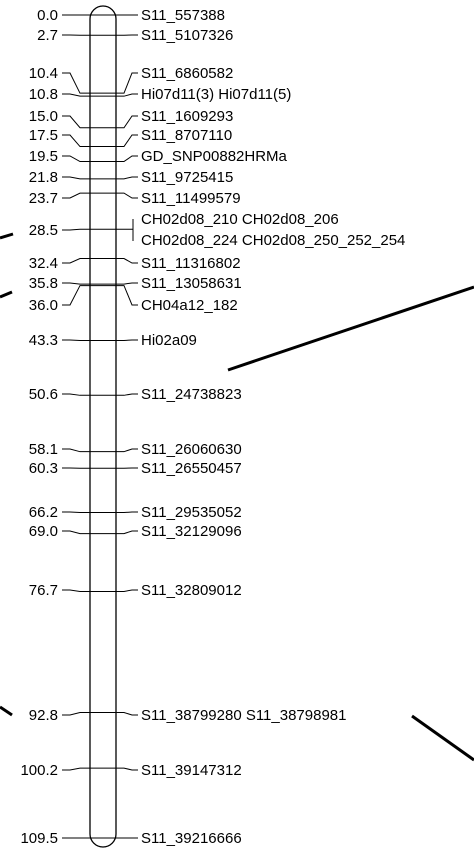  I want to click on marker: 17.5 S11_8707110, so click(130, 137).